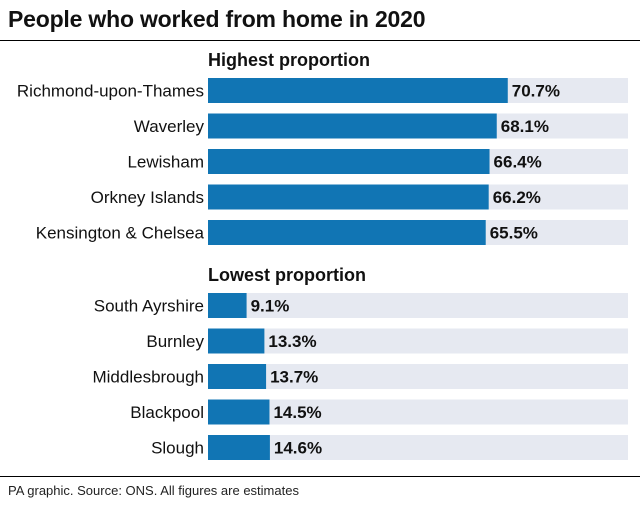 This screenshot has width=640, height=507. I want to click on value-label: 66.2%, so click(517, 197).